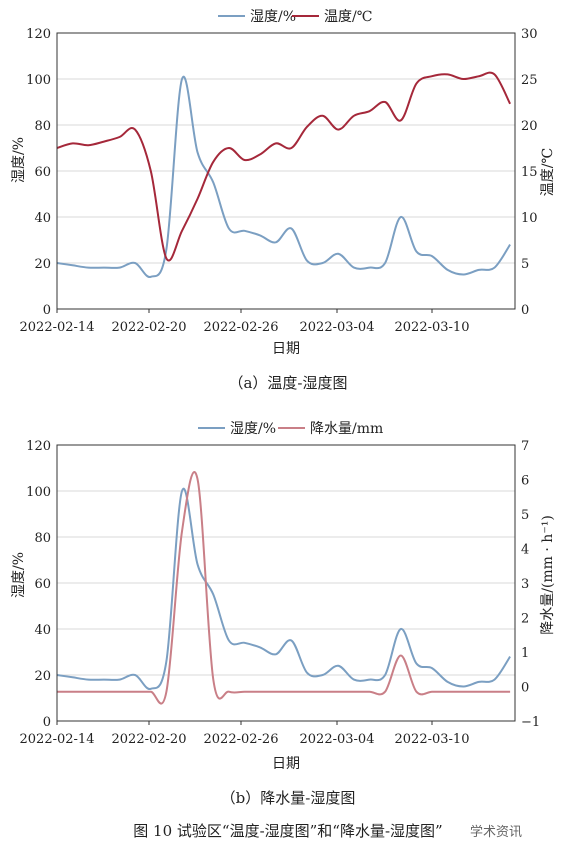 This screenshot has width=576, height=855. Describe the element at coordinates (286, 349) in the screenshot. I see `chart-a-x-axis-label: 日期` at that location.